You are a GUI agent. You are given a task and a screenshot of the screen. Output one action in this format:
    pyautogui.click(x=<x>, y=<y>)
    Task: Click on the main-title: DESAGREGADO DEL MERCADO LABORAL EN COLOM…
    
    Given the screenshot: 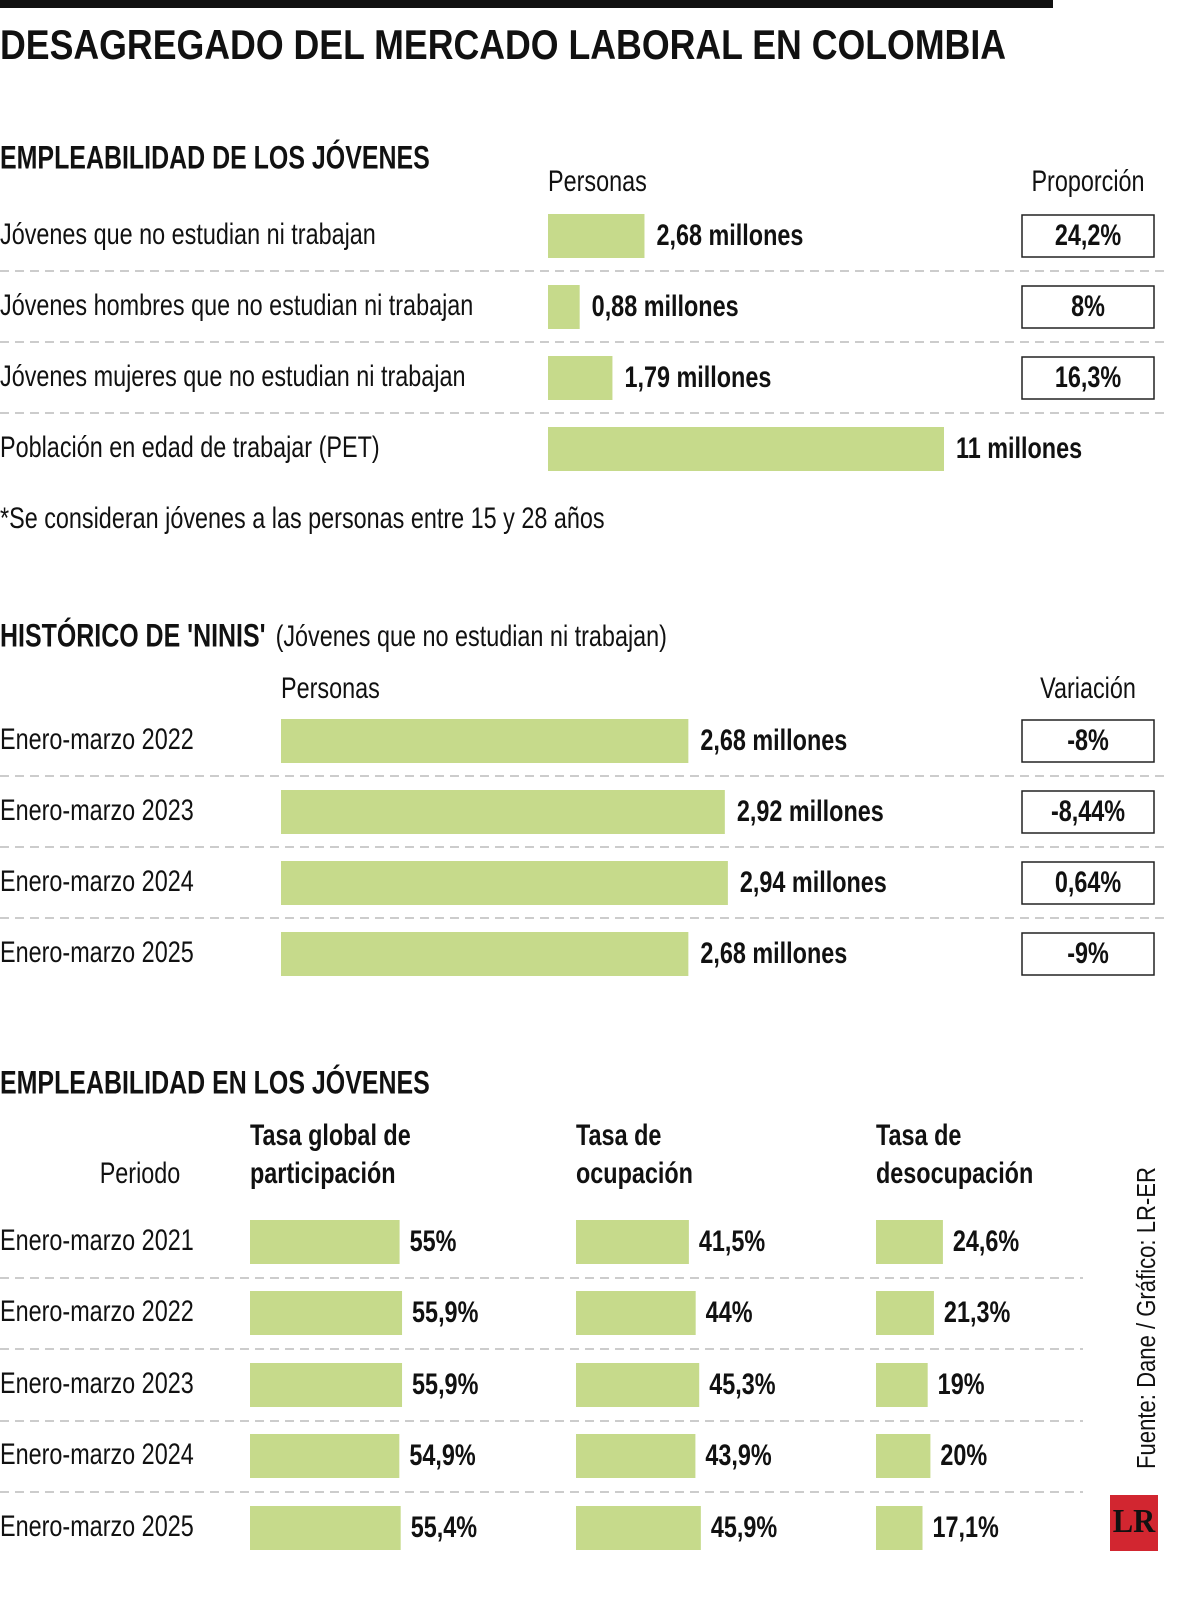 What is the action you would take?
    pyautogui.click(x=503, y=45)
    